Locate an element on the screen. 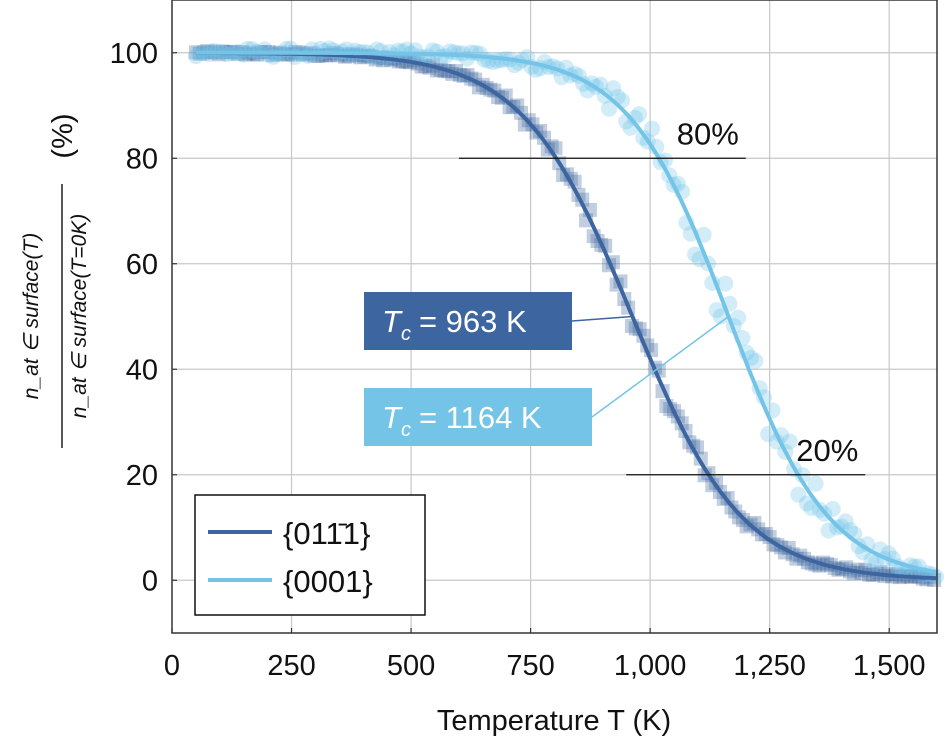  legend-label-series-1: {0001} is located at coordinates (328, 581).